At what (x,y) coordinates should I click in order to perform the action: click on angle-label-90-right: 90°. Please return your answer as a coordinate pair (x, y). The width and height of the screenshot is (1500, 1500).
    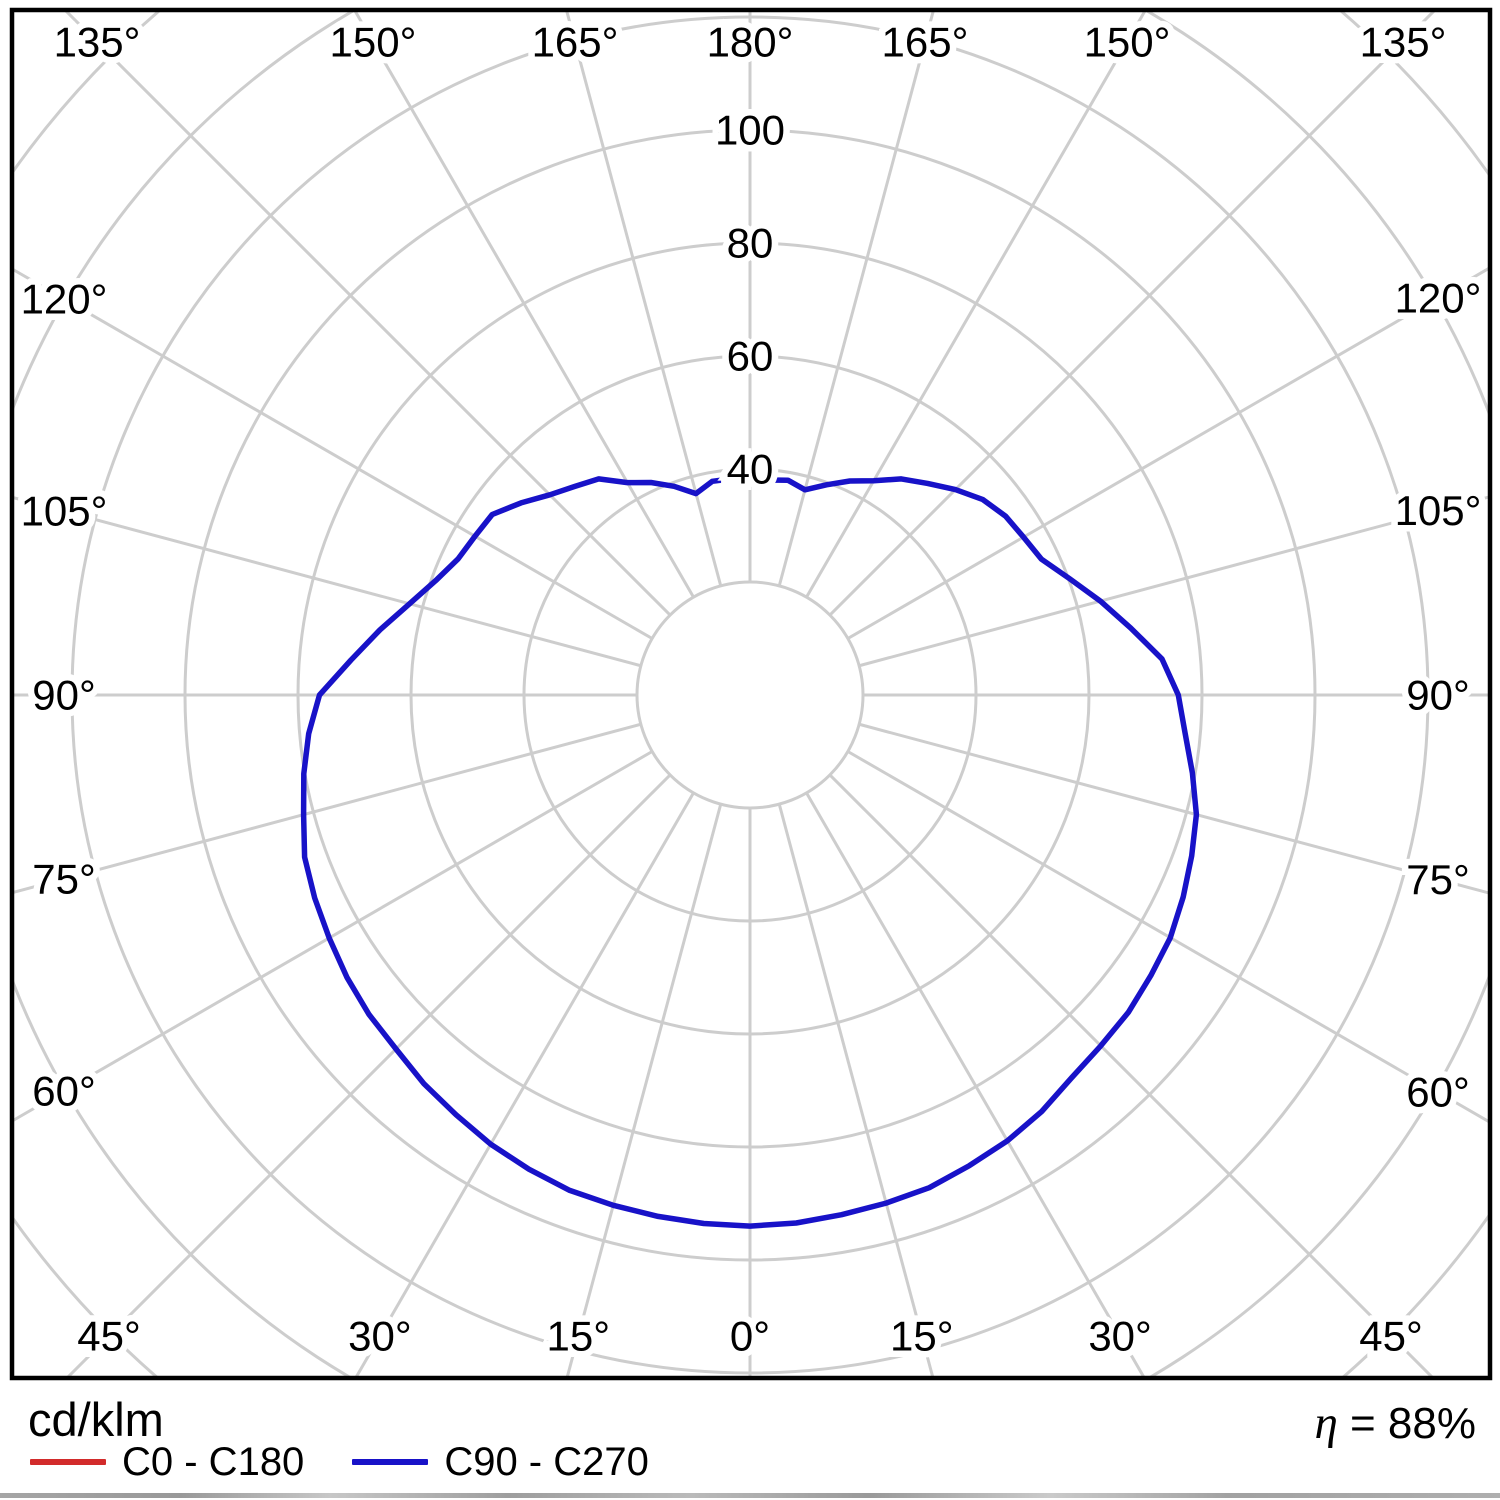
    Looking at the image, I should click on (1438, 695).